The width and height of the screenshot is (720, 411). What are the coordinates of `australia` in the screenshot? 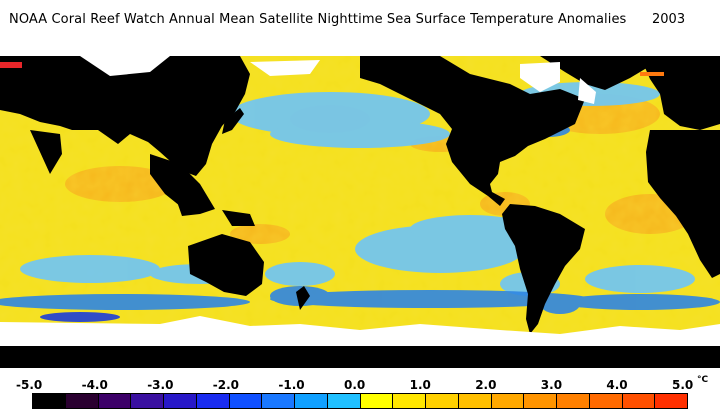 It's located at (226, 265).